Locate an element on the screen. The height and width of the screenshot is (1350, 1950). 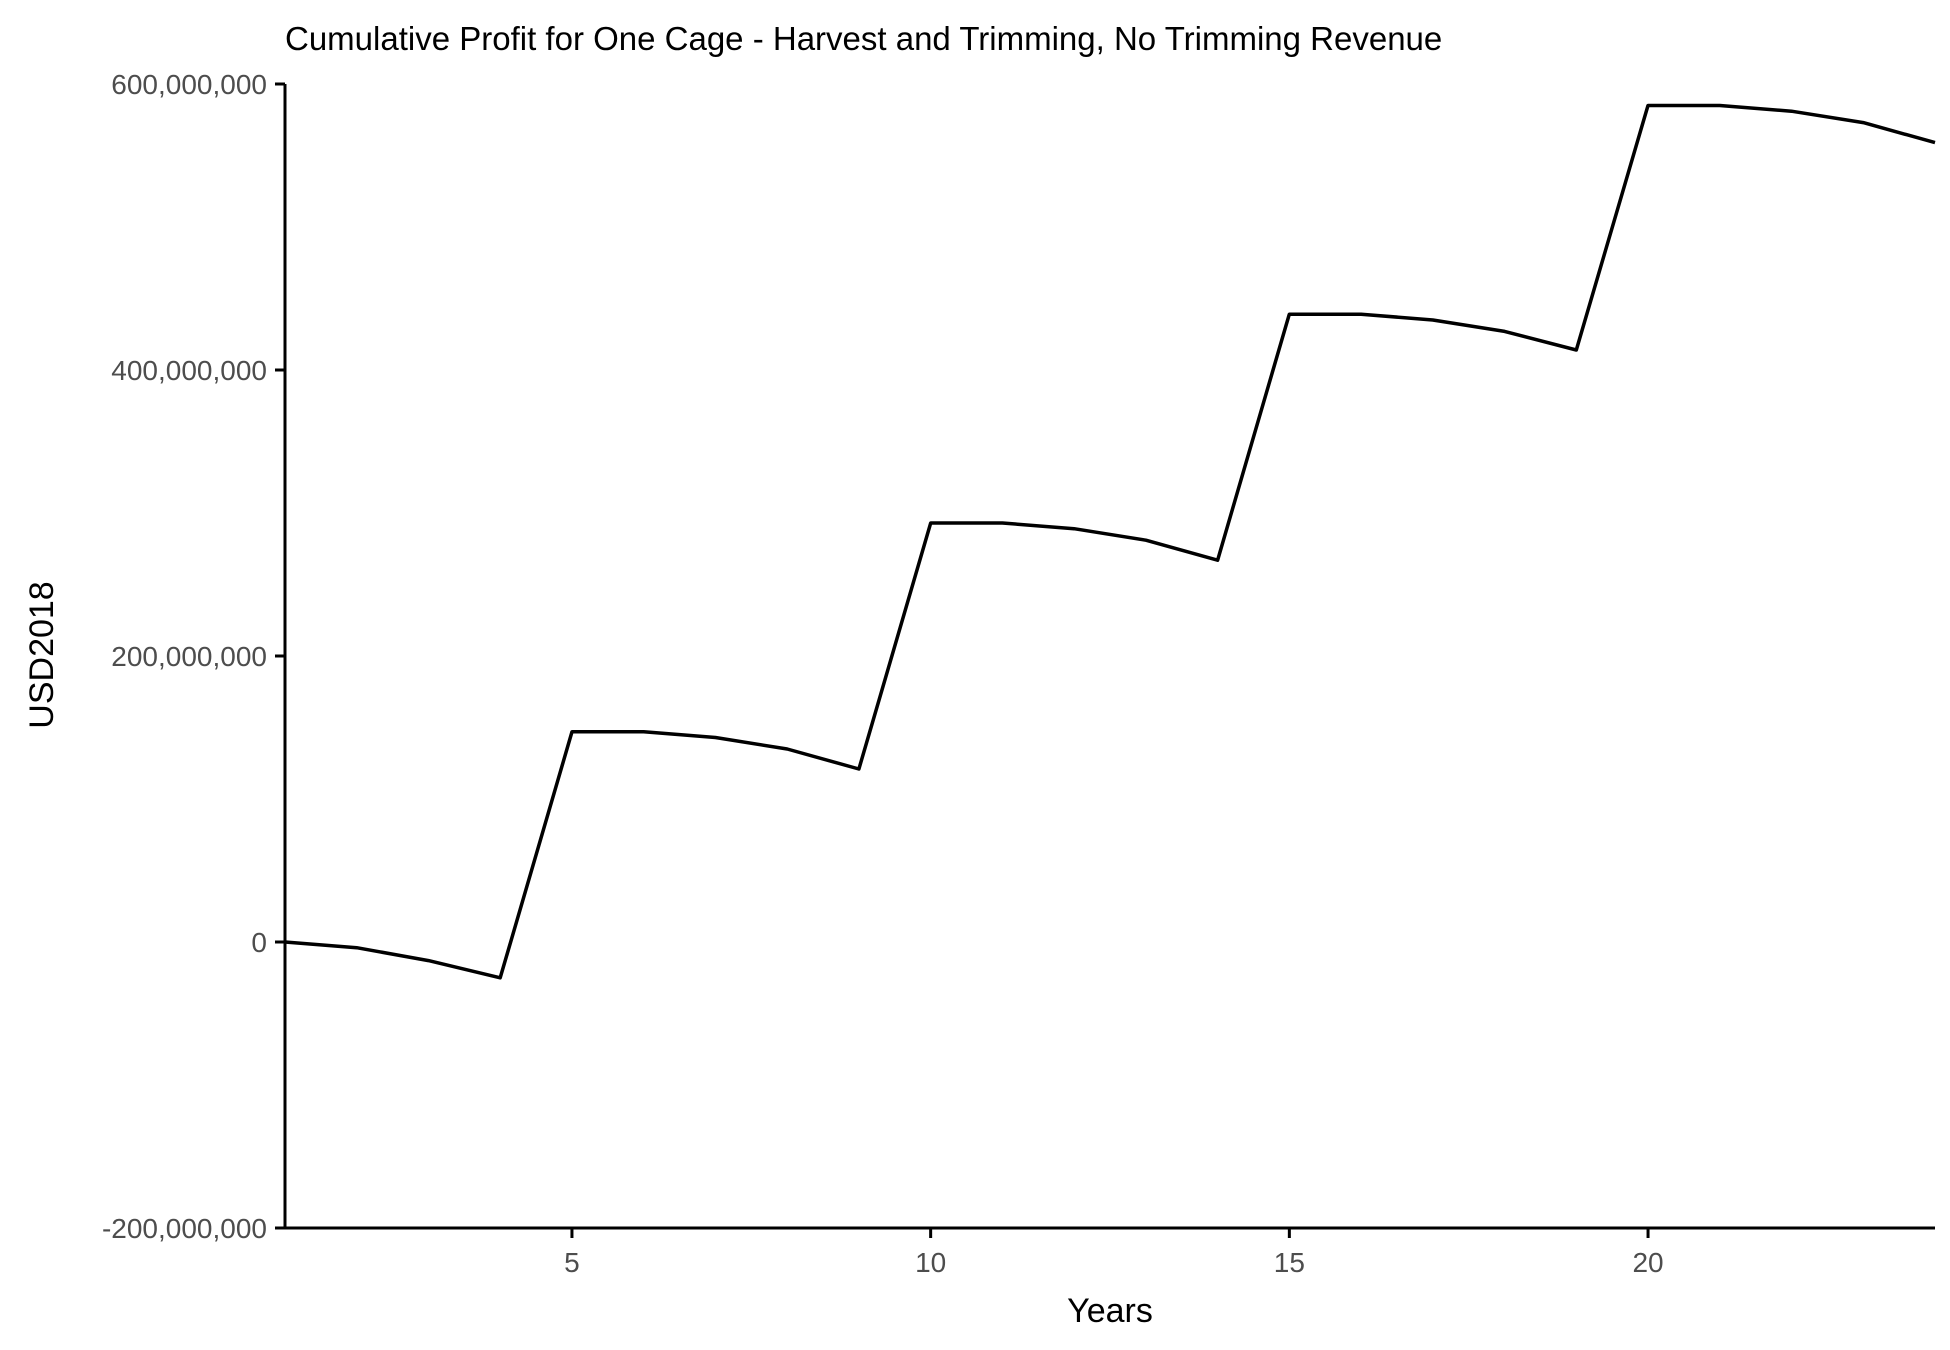
x-tick-label: 15 is located at coordinates (1289, 1262).